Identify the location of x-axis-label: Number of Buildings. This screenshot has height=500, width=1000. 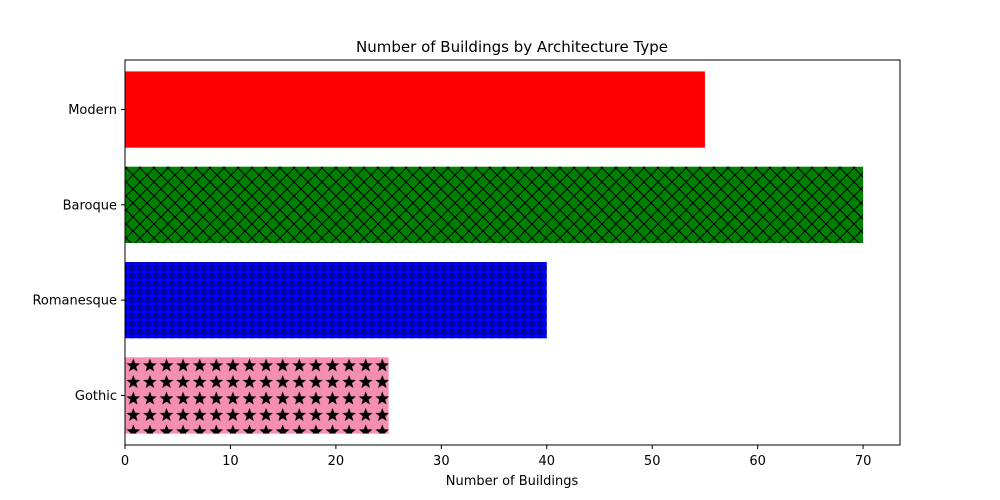
(512, 481).